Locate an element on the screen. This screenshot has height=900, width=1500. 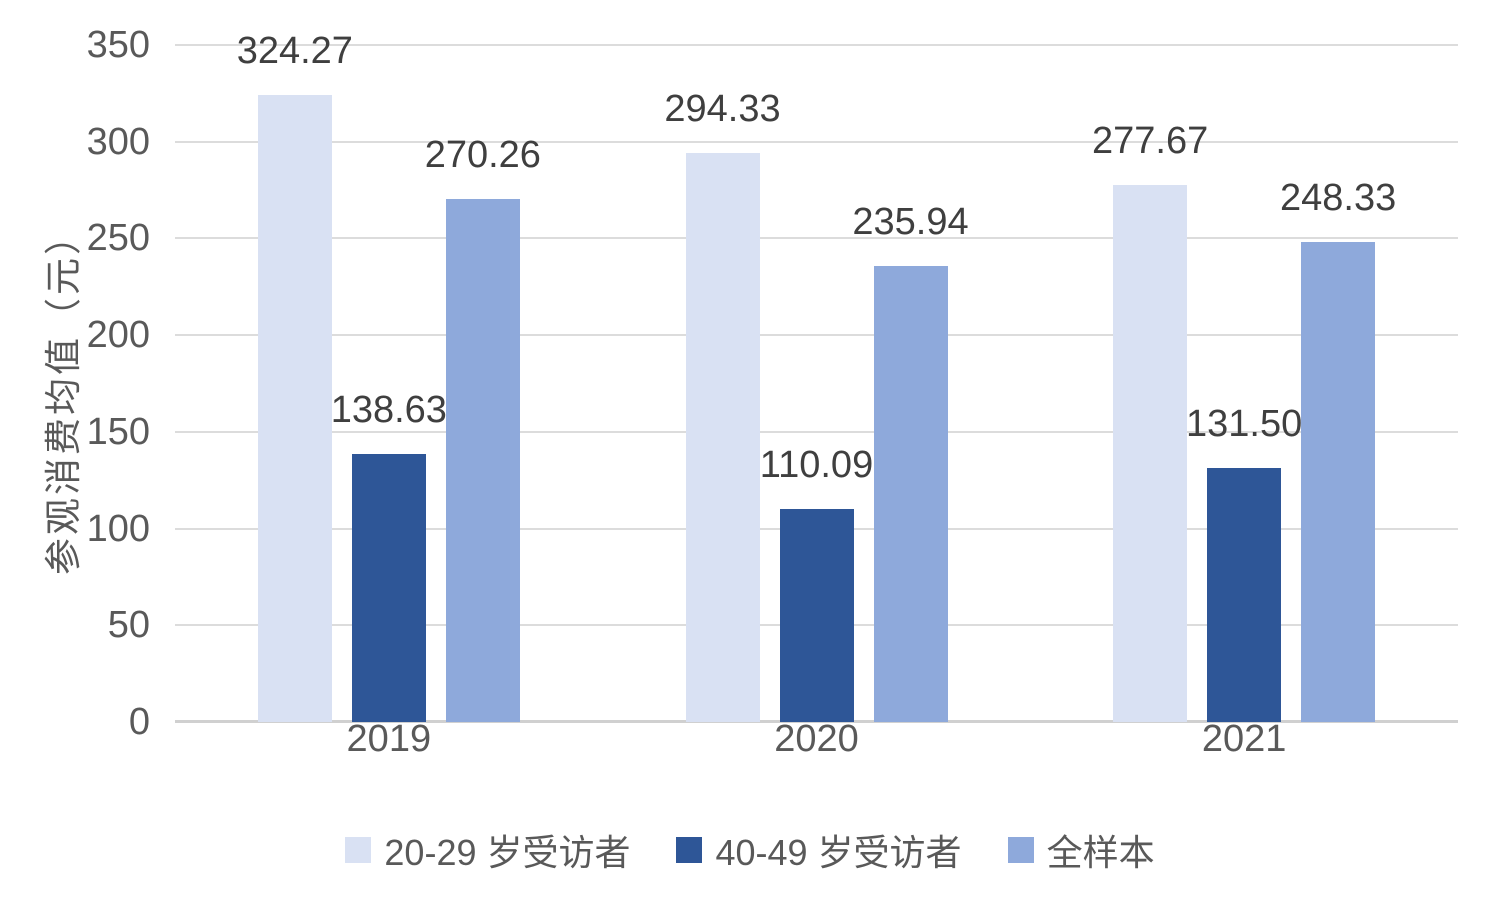
bar-series2-2019 is located at coordinates (388, 587).